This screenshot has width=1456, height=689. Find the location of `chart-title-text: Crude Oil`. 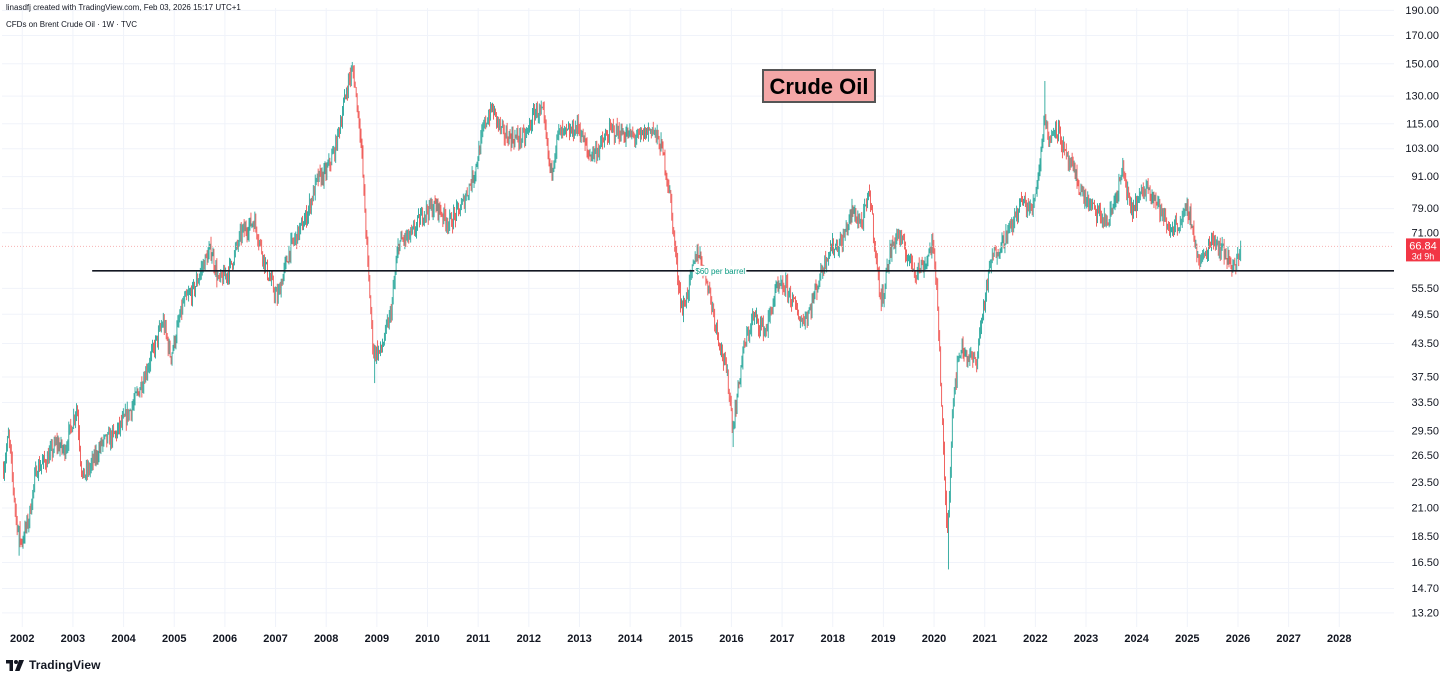

chart-title-text: Crude Oil is located at coordinates (818, 86).